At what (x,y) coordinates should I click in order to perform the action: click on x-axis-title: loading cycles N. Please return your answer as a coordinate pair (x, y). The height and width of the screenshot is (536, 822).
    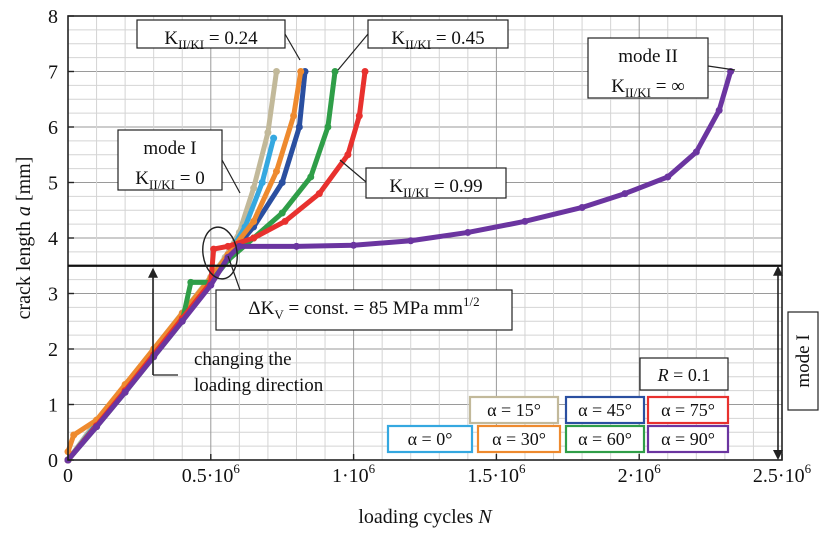
    Looking at the image, I should click on (425, 517).